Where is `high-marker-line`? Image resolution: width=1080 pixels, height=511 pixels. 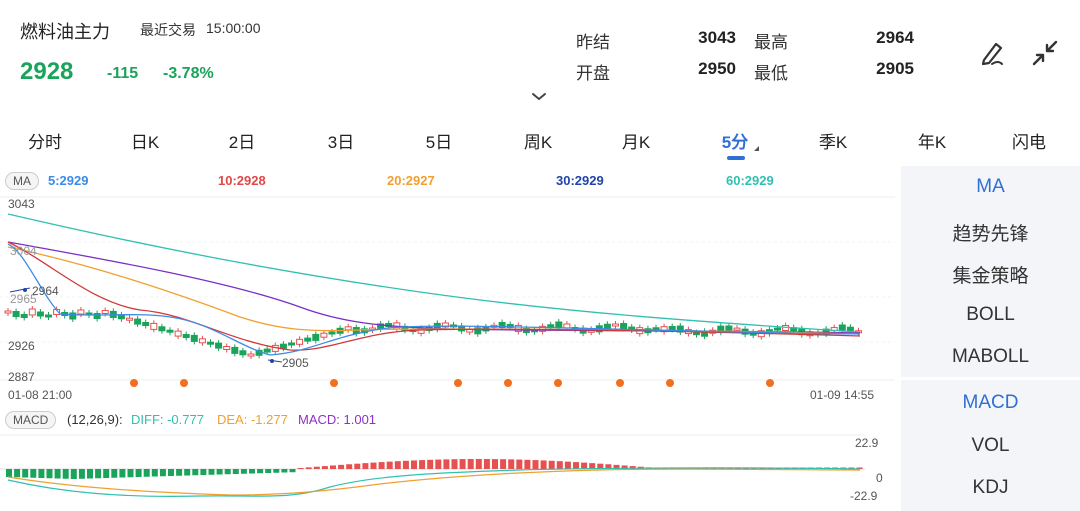 high-marker-line is located at coordinates (20, 290).